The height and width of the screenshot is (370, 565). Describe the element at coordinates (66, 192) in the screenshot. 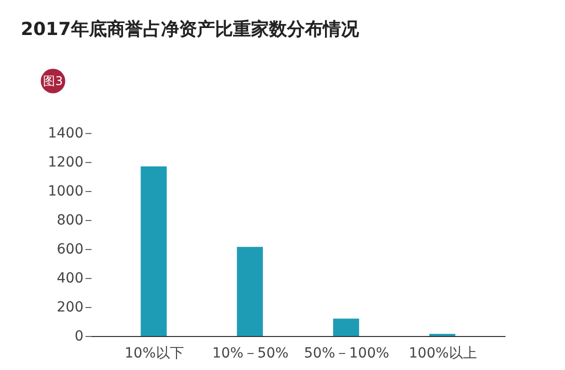

I see `y-tick-label: 1000` at that location.